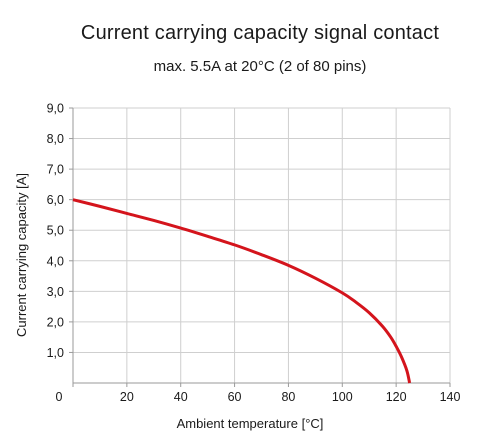 Image resolution: width=500 pixels, height=447 pixels. I want to click on x-tick-label: 140, so click(450, 397).